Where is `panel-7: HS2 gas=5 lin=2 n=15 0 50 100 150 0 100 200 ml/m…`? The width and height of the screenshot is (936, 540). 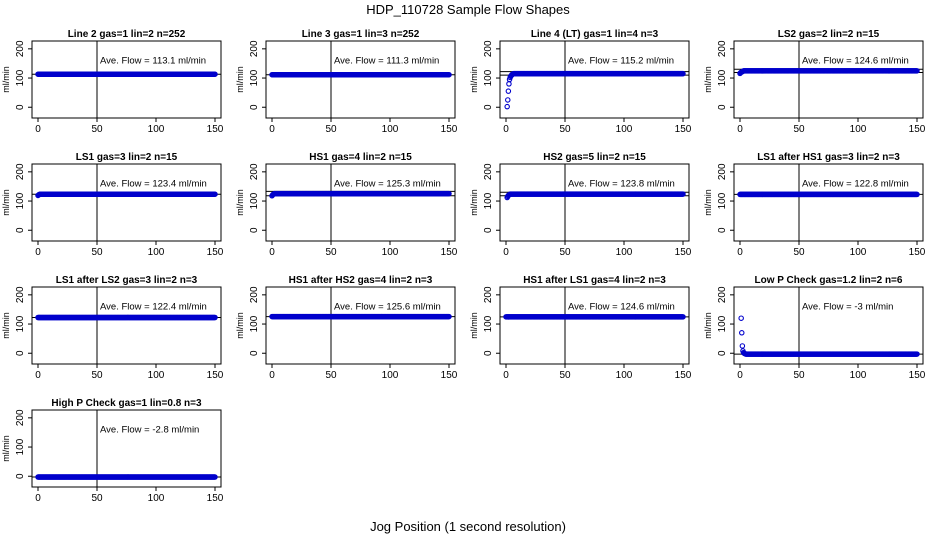
panel-7: HS2 gas=5 lin=2 n=15 0 50 100 150 0 100 200 ml/m… is located at coordinates (580, 205).